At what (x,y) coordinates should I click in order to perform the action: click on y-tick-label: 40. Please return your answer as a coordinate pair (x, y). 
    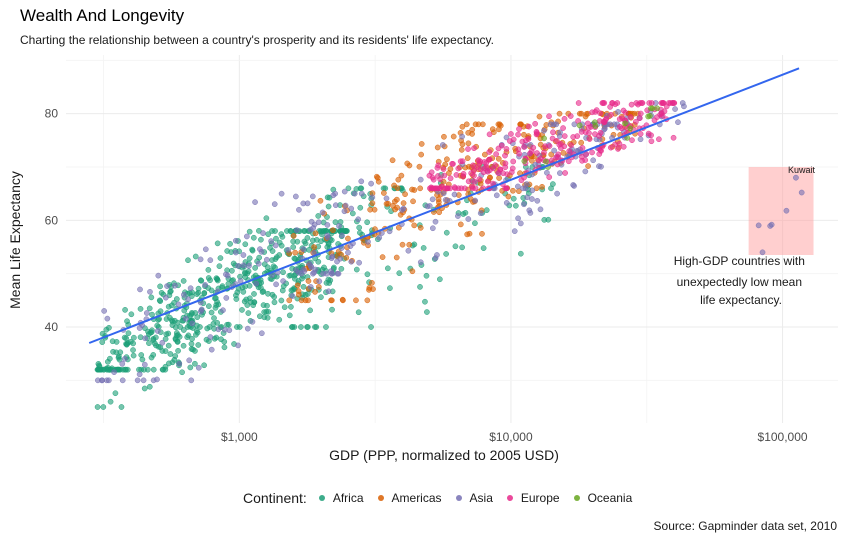
    Looking at the image, I should click on (52, 327).